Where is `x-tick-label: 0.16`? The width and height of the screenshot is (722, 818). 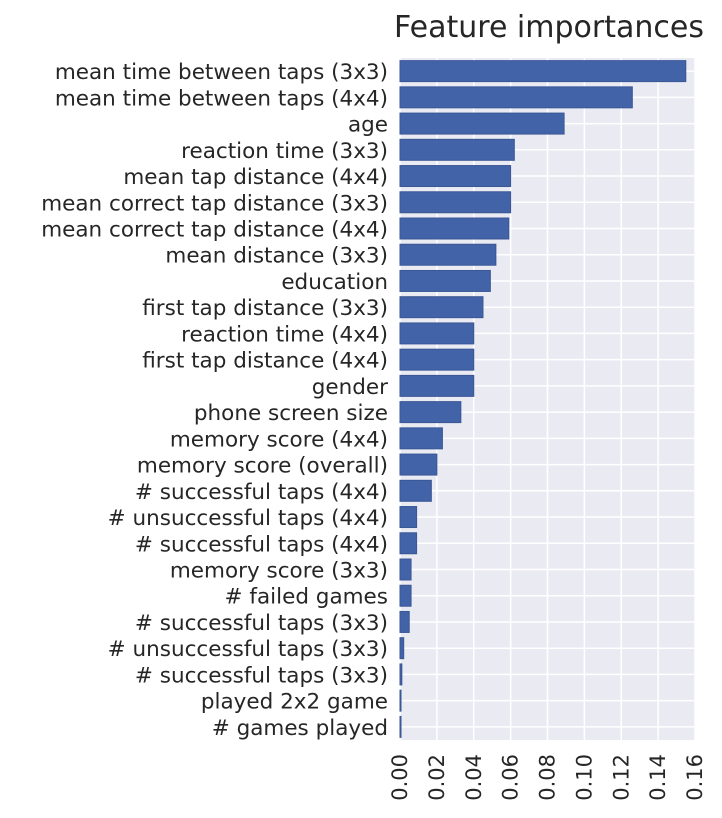 x-tick-label: 0.16 is located at coordinates (695, 777).